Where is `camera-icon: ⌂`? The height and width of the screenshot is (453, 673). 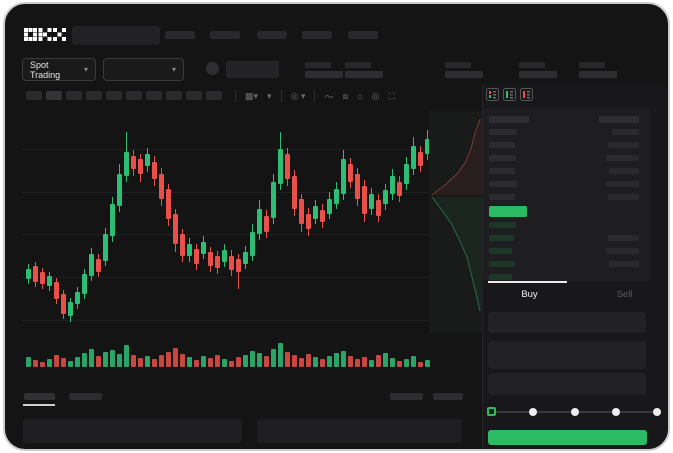 camera-icon: ⌂ is located at coordinates (360, 96).